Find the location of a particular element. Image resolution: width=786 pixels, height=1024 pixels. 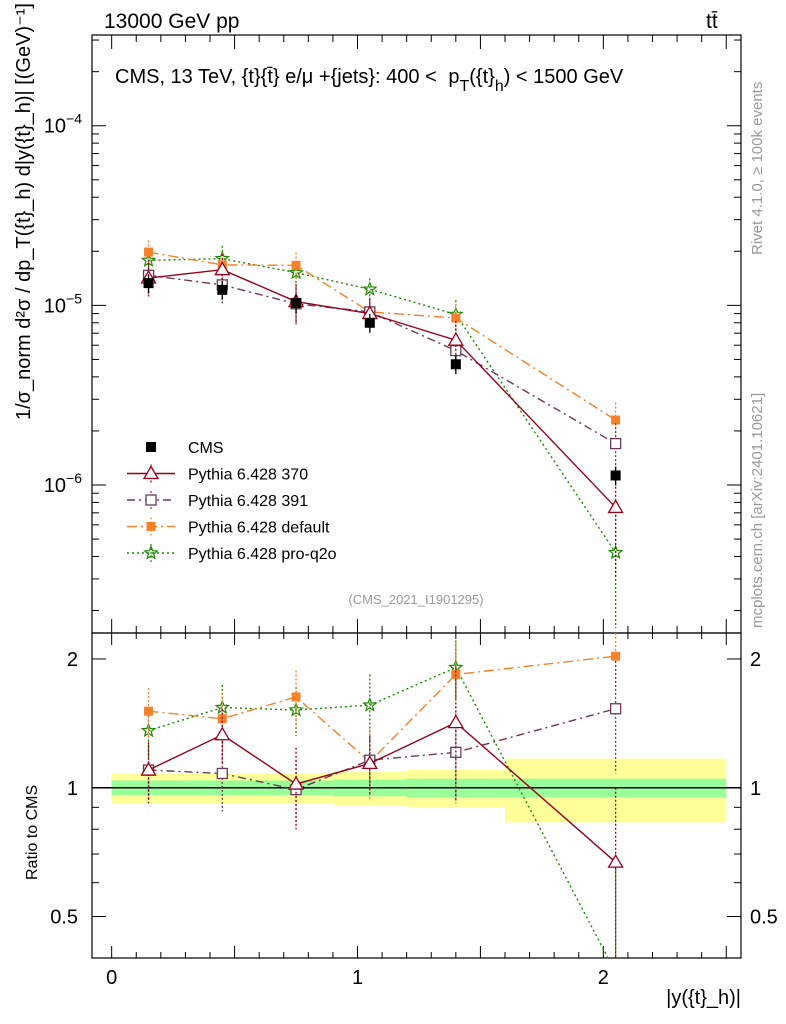

ratio-line-p370 is located at coordinates (382, 792).